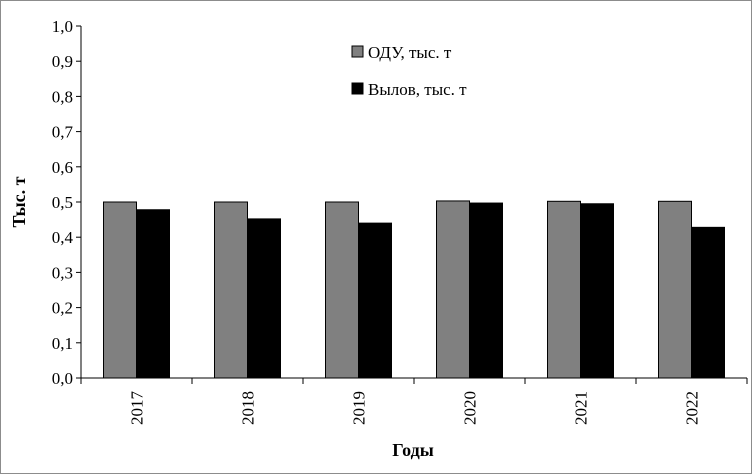  What do you see at coordinates (120, 290) in the screenshot?
I see `bar-odu-2017` at bounding box center [120, 290].